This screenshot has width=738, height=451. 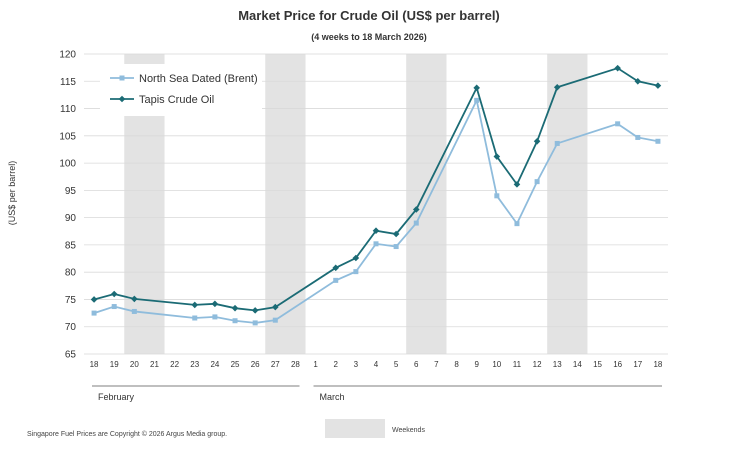 I want to click on y-tick-label: 75, so click(x=71, y=300).